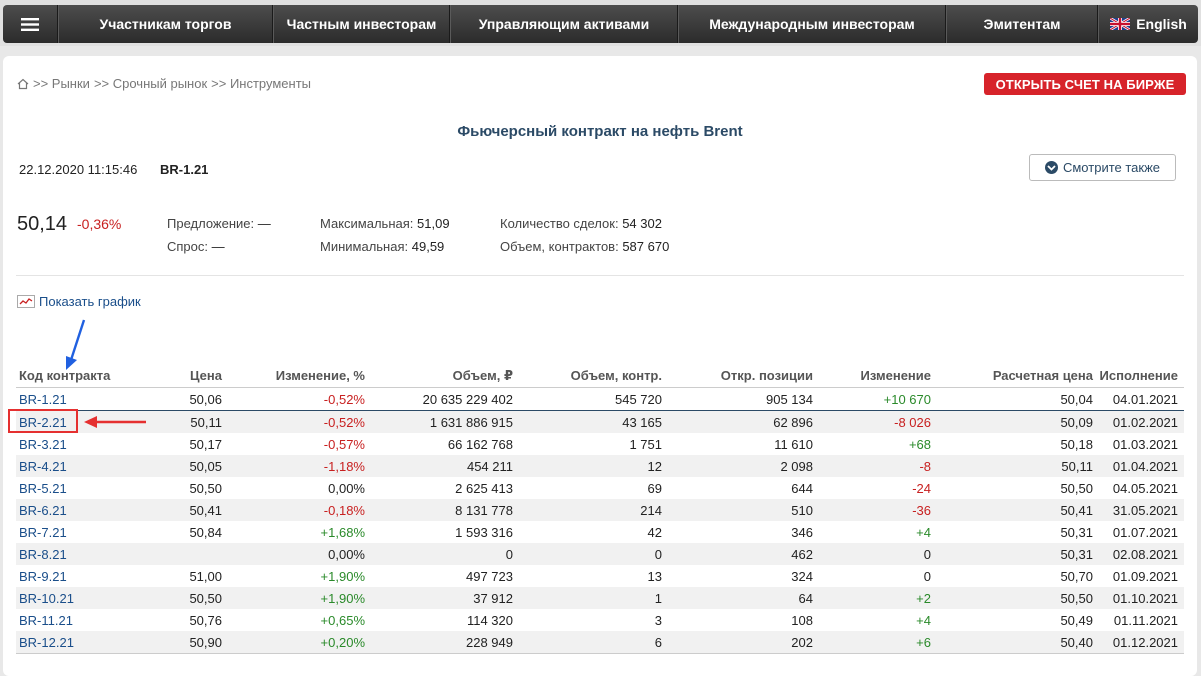 This screenshot has height=676, width=1201. What do you see at coordinates (43, 444) in the screenshot?
I see `contract-link: BR-3.21` at bounding box center [43, 444].